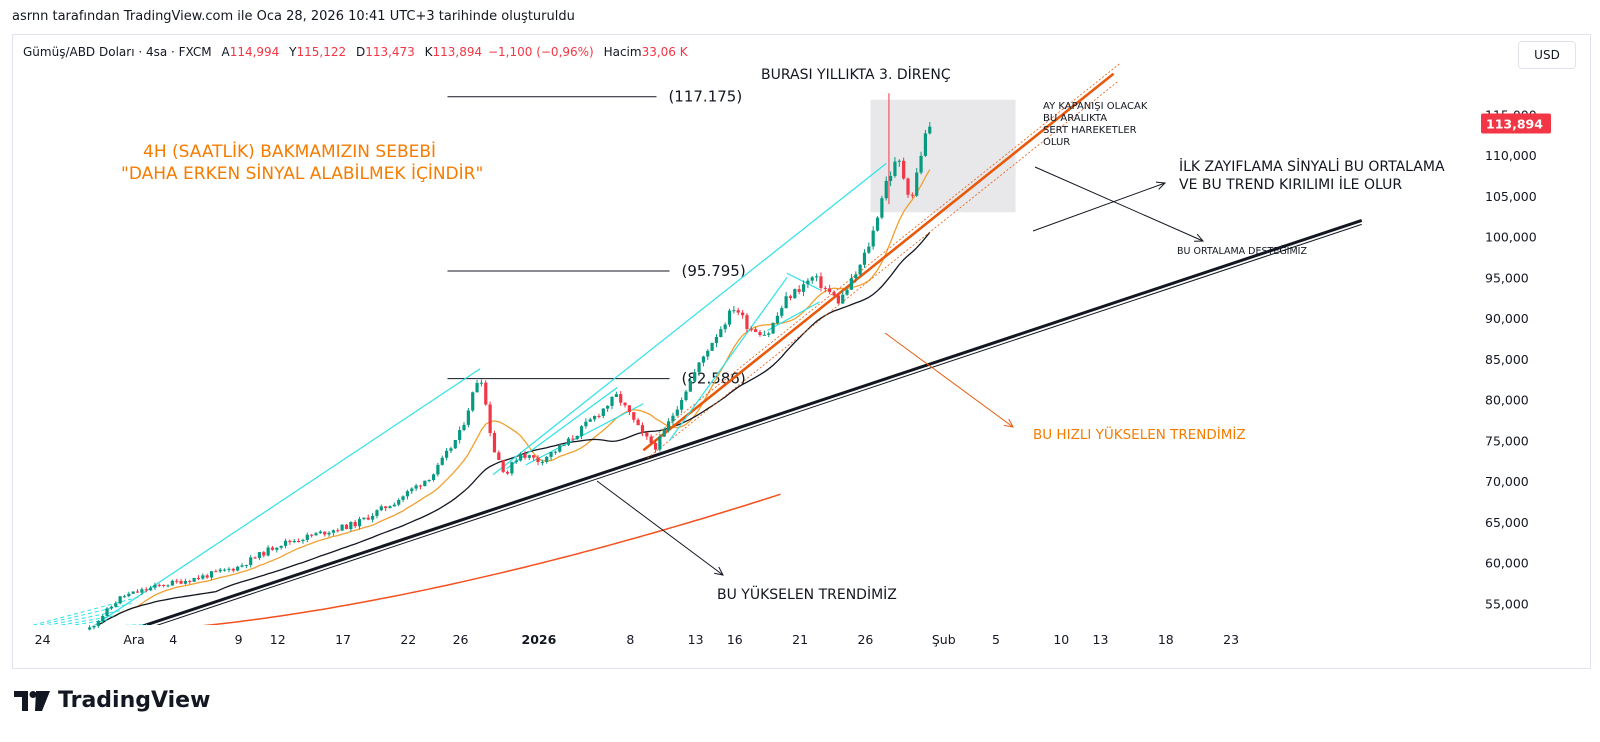 This screenshot has width=1600, height=742. I want to click on range-highlight-box, so click(943, 156).